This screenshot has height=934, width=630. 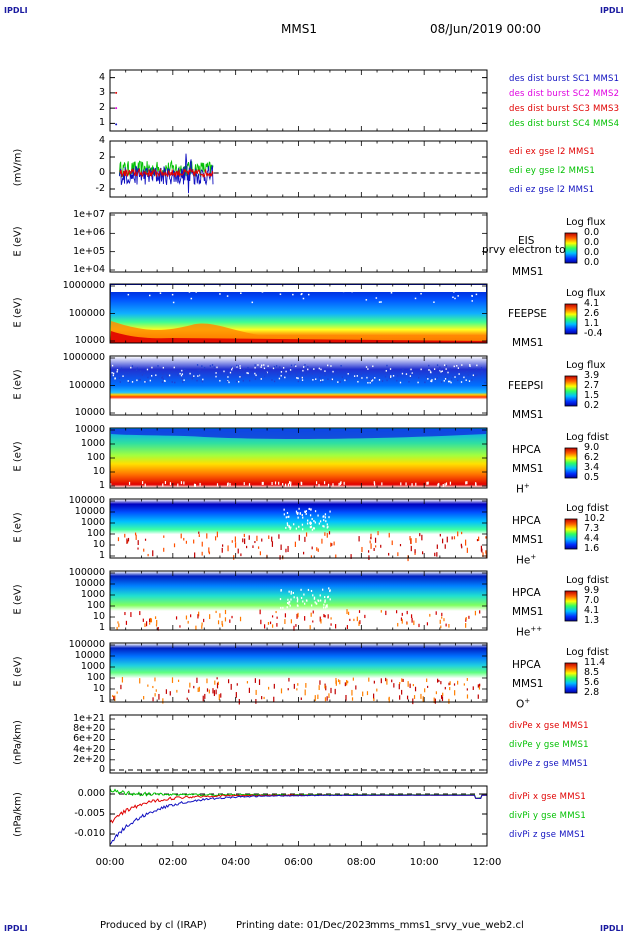 What do you see at coordinates (586, 365) in the screenshot?
I see `feeps-i-panel-cb-title: Log flux` at bounding box center [586, 365].